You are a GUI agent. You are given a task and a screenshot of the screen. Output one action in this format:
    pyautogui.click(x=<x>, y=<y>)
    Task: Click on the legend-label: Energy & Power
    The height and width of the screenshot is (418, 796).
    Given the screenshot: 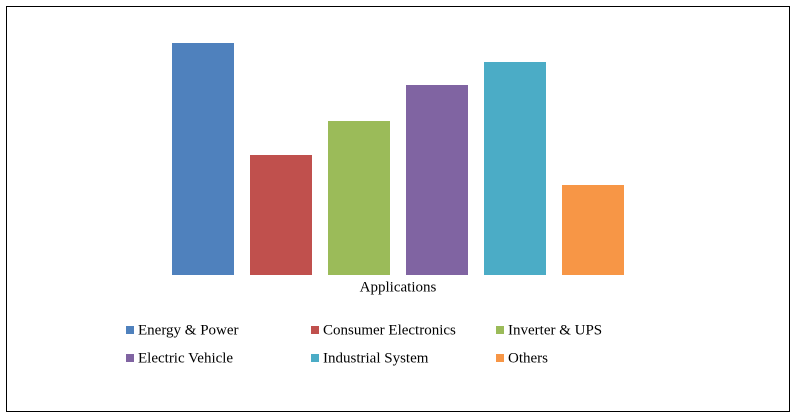 What is the action you would take?
    pyautogui.click(x=188, y=330)
    